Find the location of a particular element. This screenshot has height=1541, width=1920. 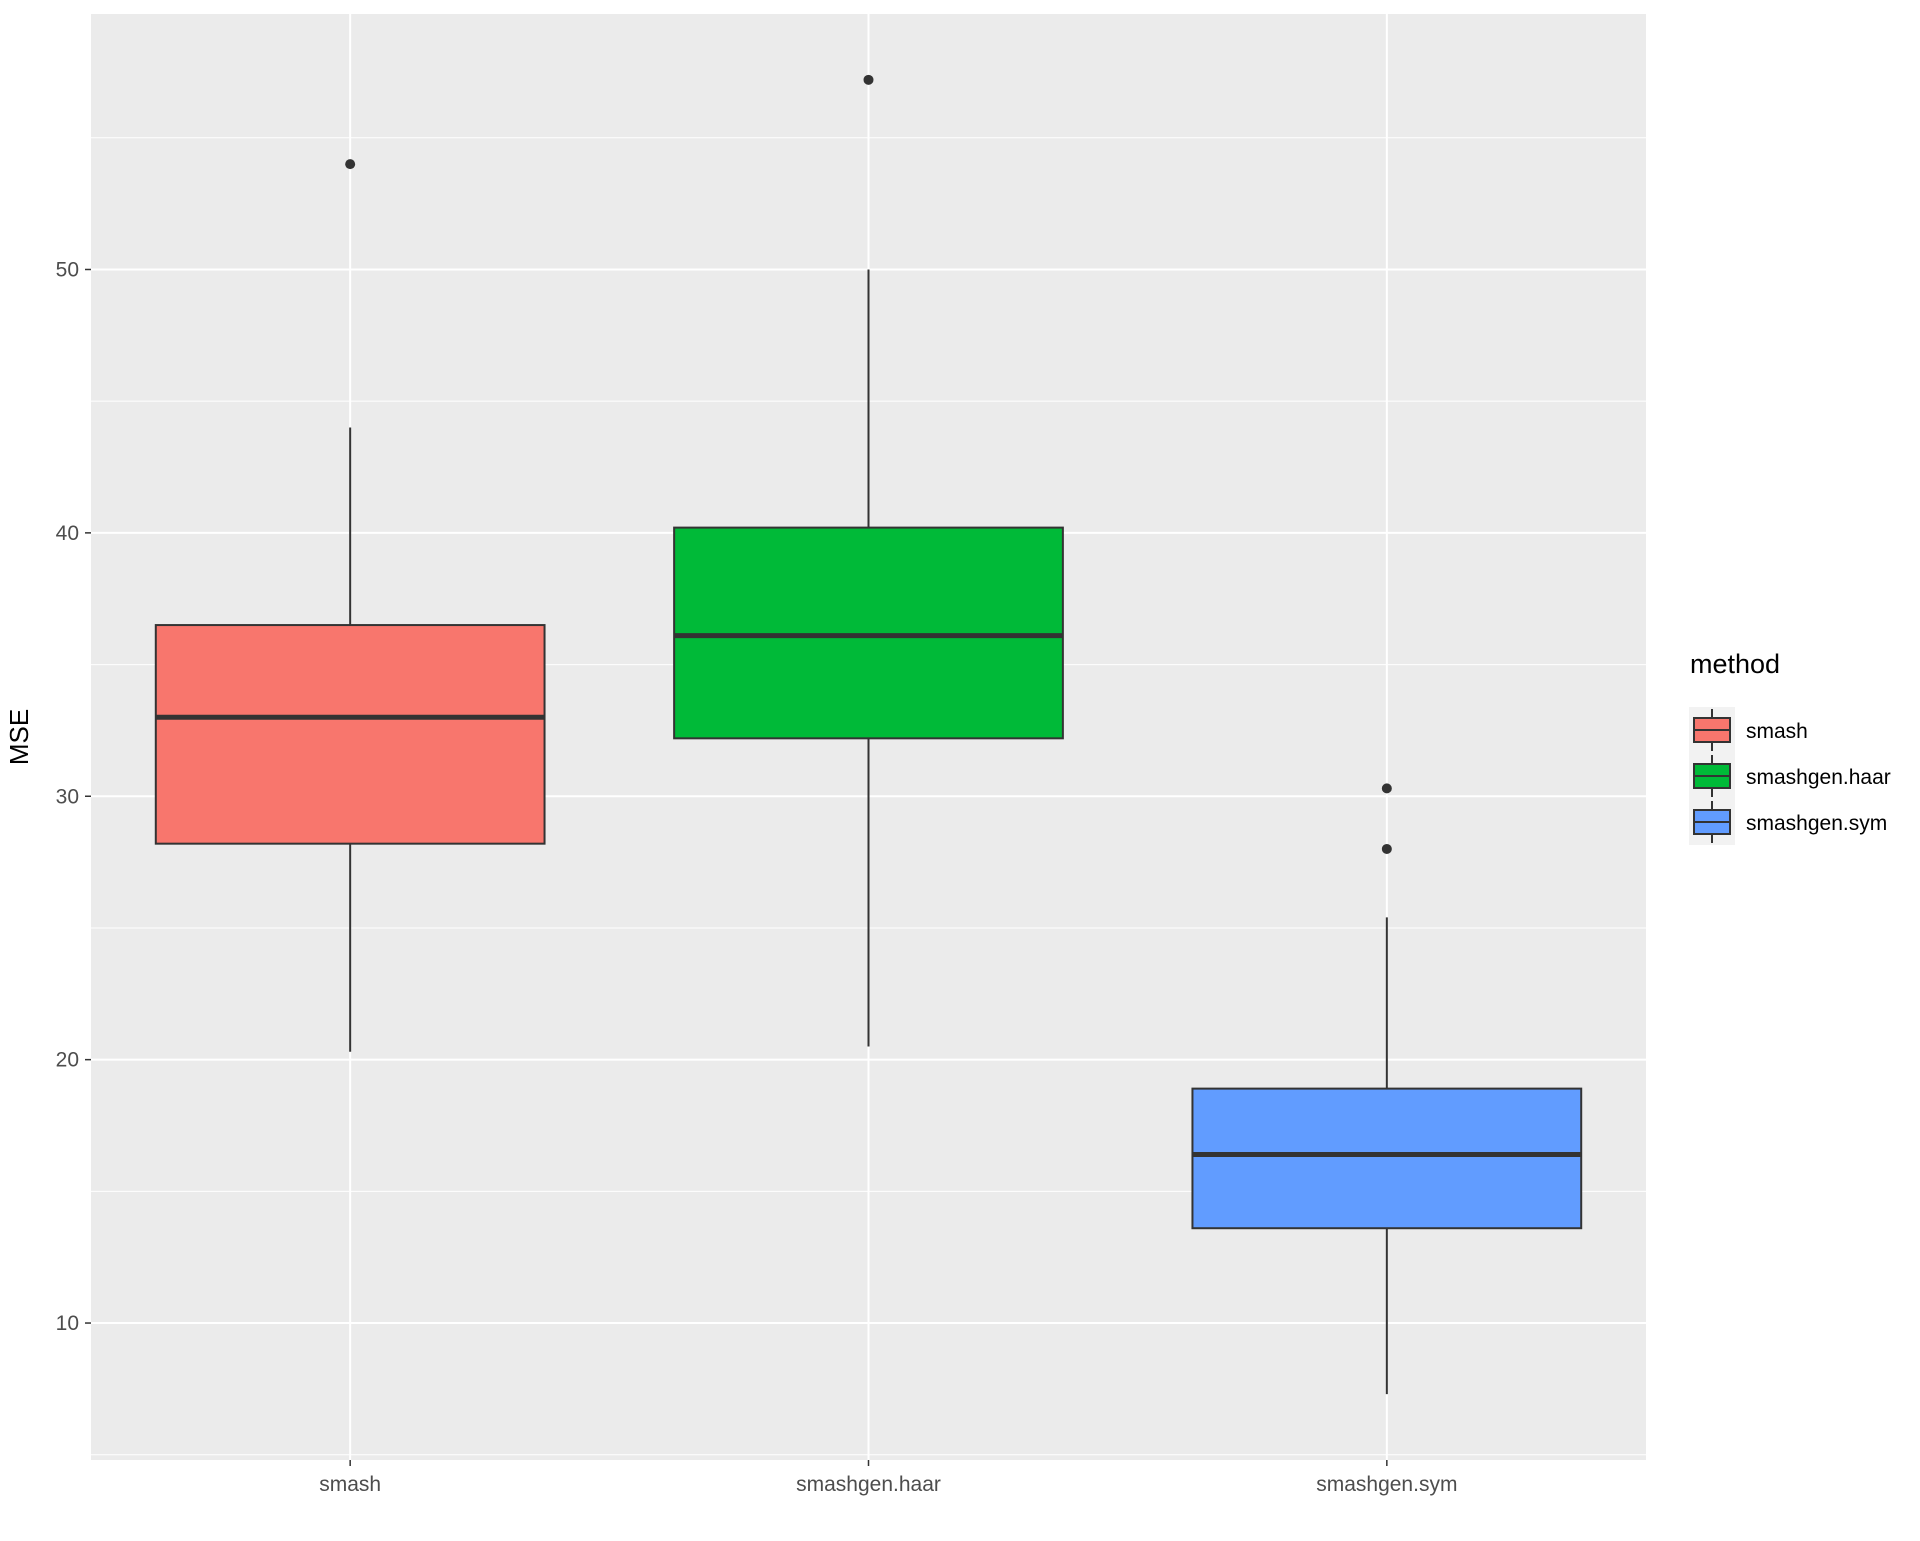

y-tick-label: 40 is located at coordinates (67, 533).